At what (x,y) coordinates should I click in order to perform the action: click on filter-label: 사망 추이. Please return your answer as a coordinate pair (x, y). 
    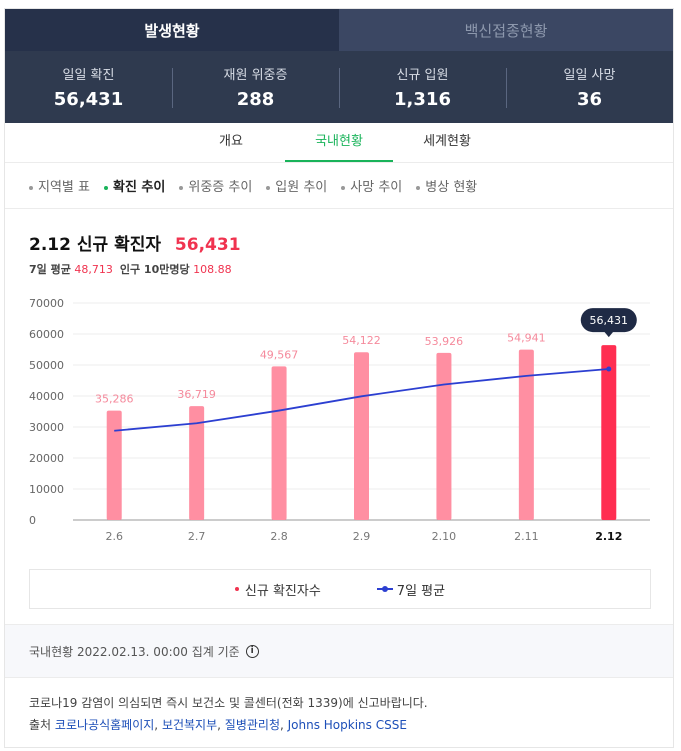
    Looking at the image, I should click on (376, 187).